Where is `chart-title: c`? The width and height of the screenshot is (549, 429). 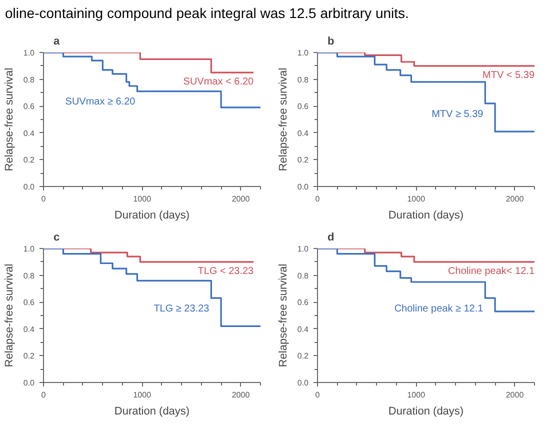 chart-title: c is located at coordinates (57, 238).